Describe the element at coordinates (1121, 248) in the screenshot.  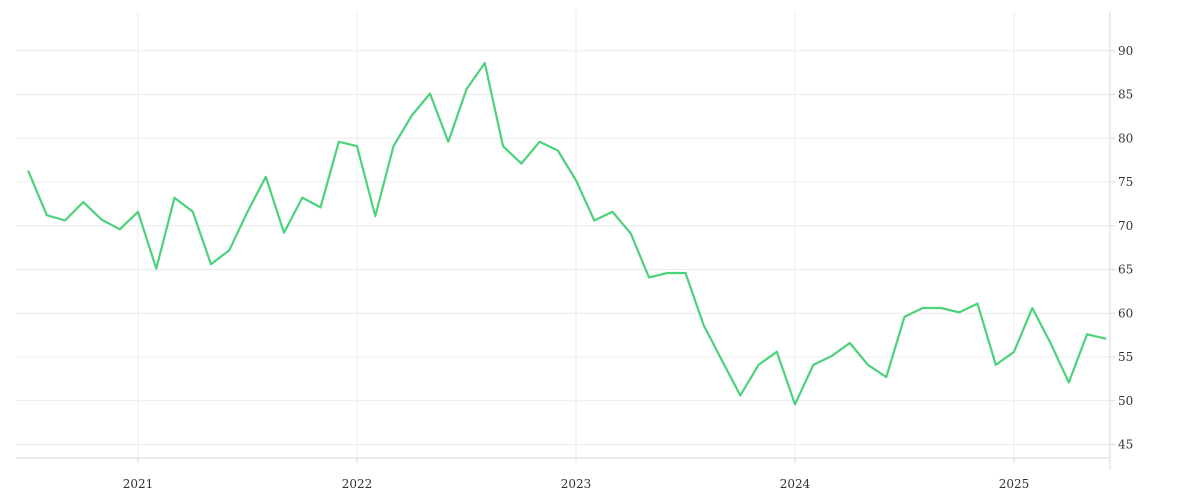
I see `y-axis-ticks: 45 50 55 60 65 70 75 80 85 90` at that location.